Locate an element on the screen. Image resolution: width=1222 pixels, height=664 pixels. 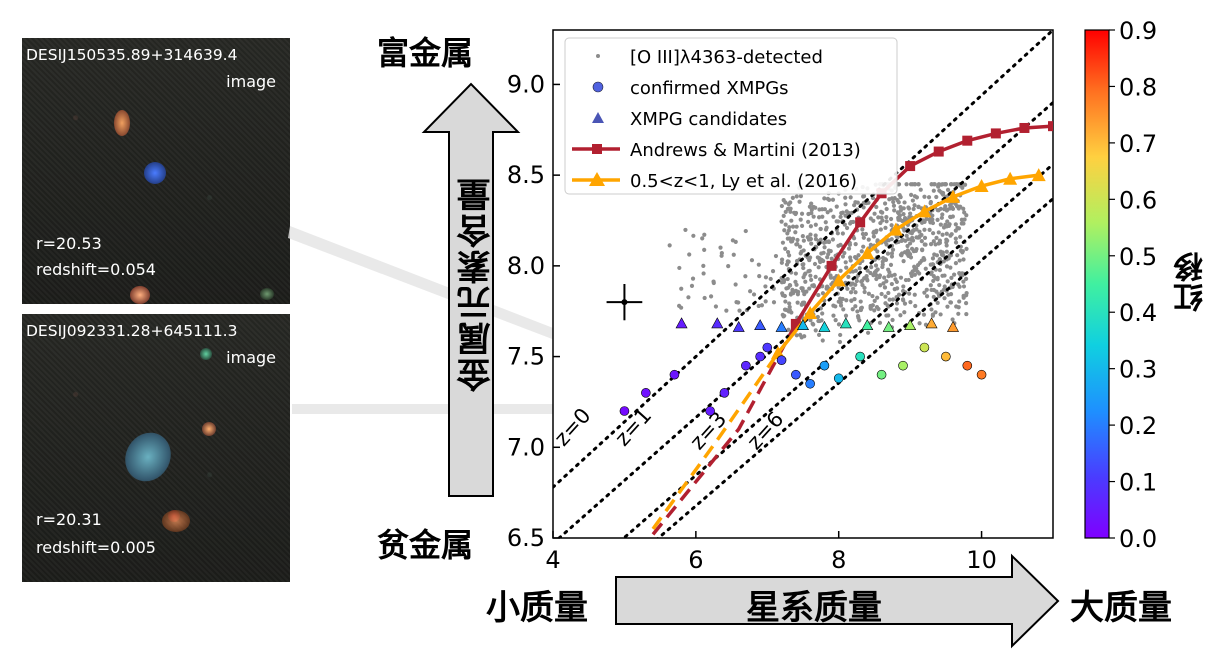
andrews-marker is located at coordinates (1024, 127).